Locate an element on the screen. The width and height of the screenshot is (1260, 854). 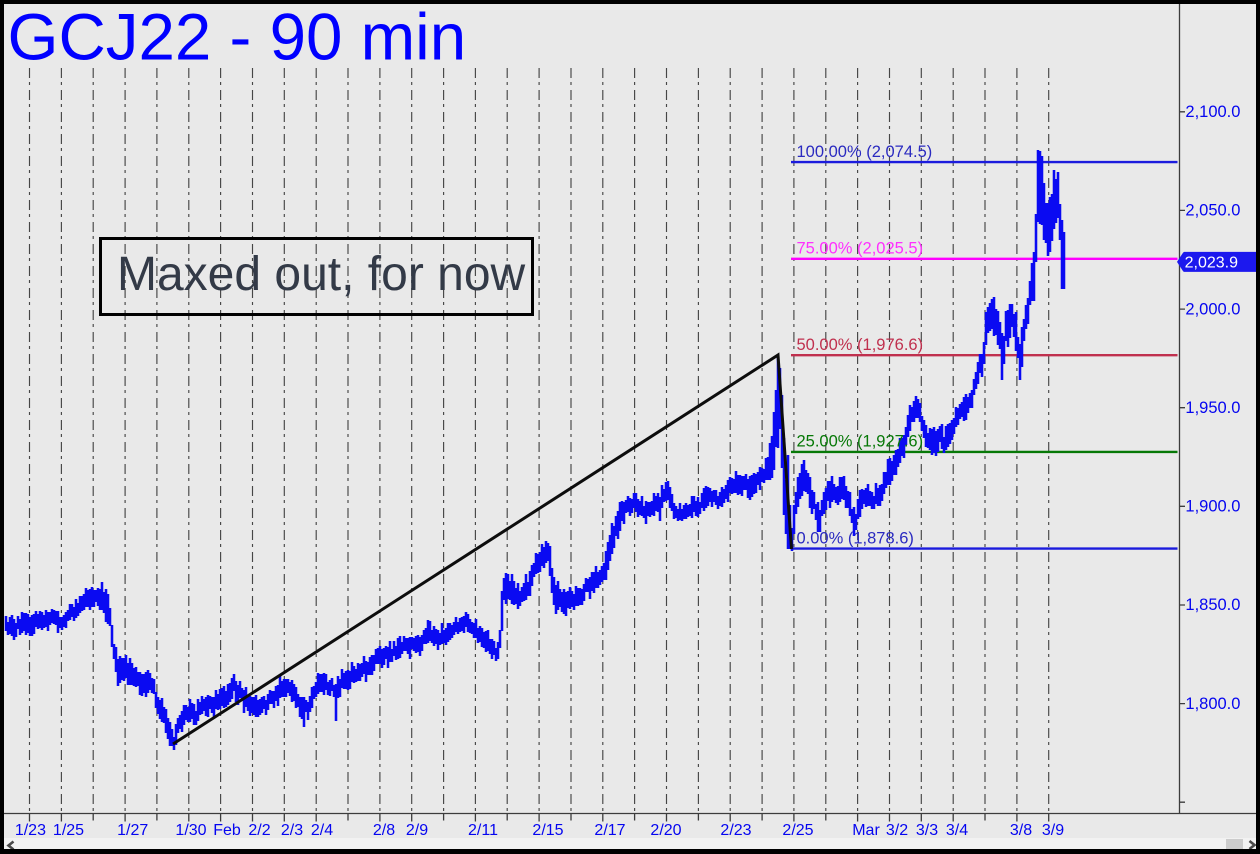
svg-text: 1,800.0 is located at coordinates (1212, 704).